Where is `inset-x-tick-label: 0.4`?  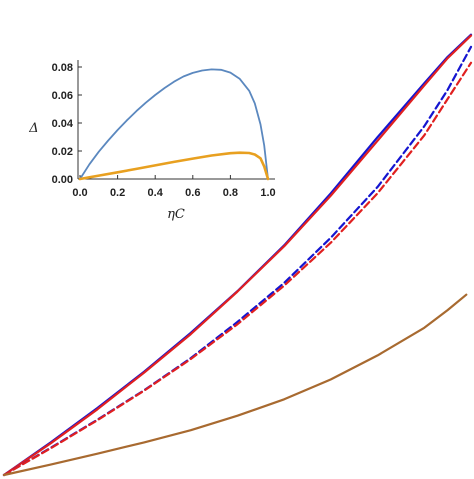
inset-x-tick-label: 0.4 is located at coordinates (156, 193).